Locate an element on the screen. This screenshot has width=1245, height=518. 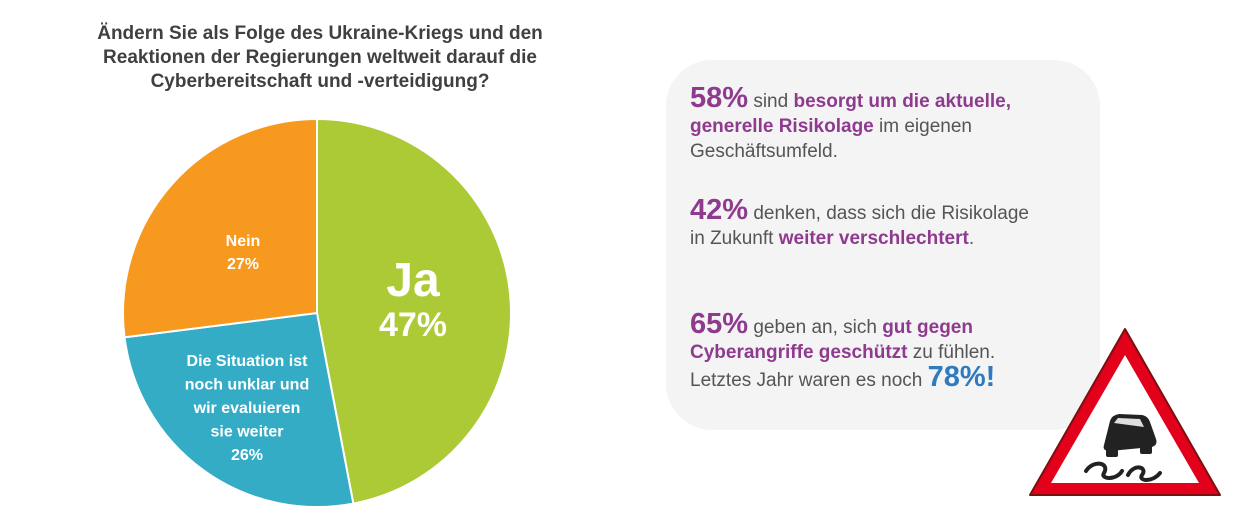
stat-highlight: generelle Risikolage is located at coordinates (782, 126).